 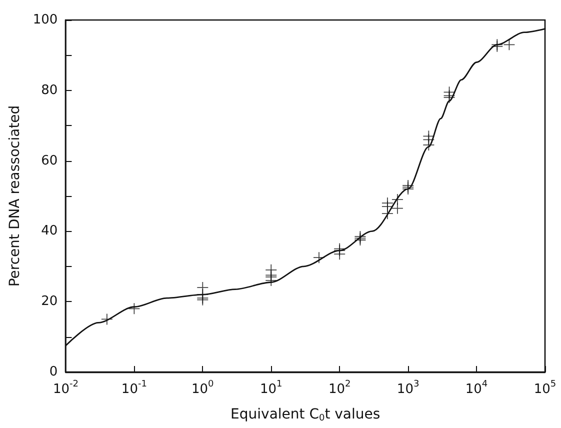 What do you see at coordinates (15, 196) in the screenshot?
I see `y-axis-title: Percent DNA reassociated` at bounding box center [15, 196].